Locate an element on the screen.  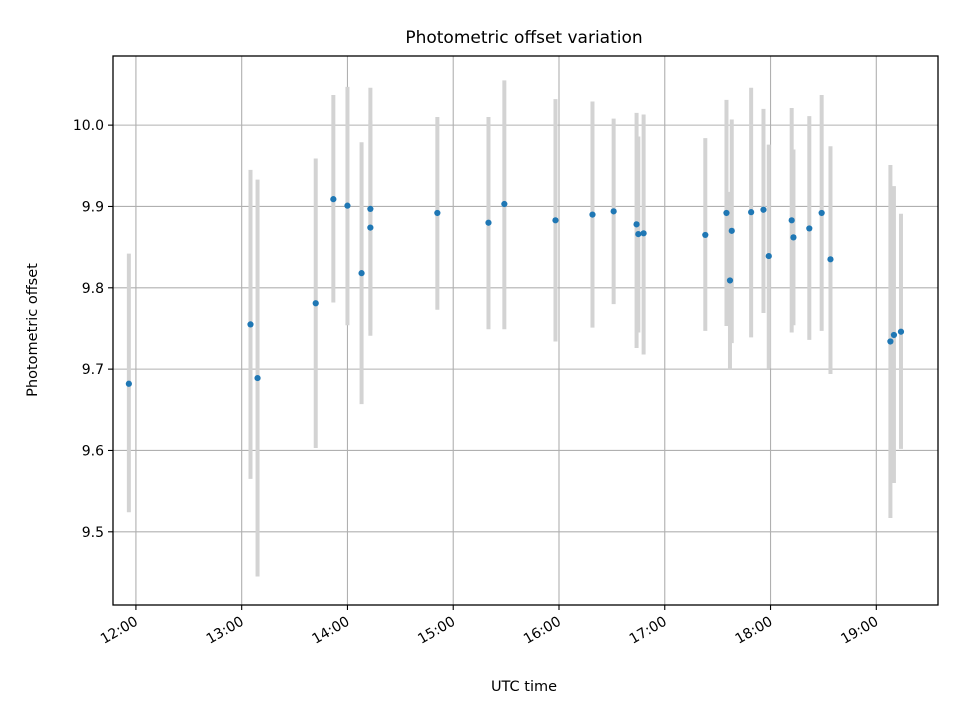
x-tick-label: 12:00 is located at coordinates (119, 631).